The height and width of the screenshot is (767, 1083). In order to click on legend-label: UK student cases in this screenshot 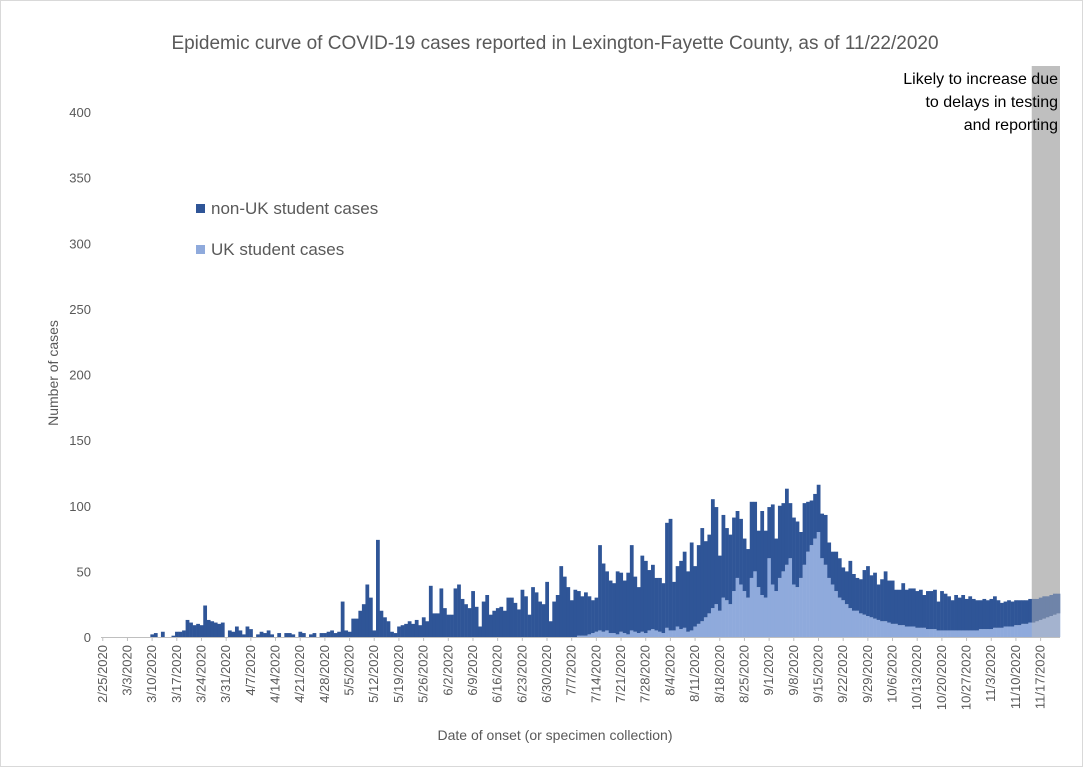, I will do `click(277, 249)`.